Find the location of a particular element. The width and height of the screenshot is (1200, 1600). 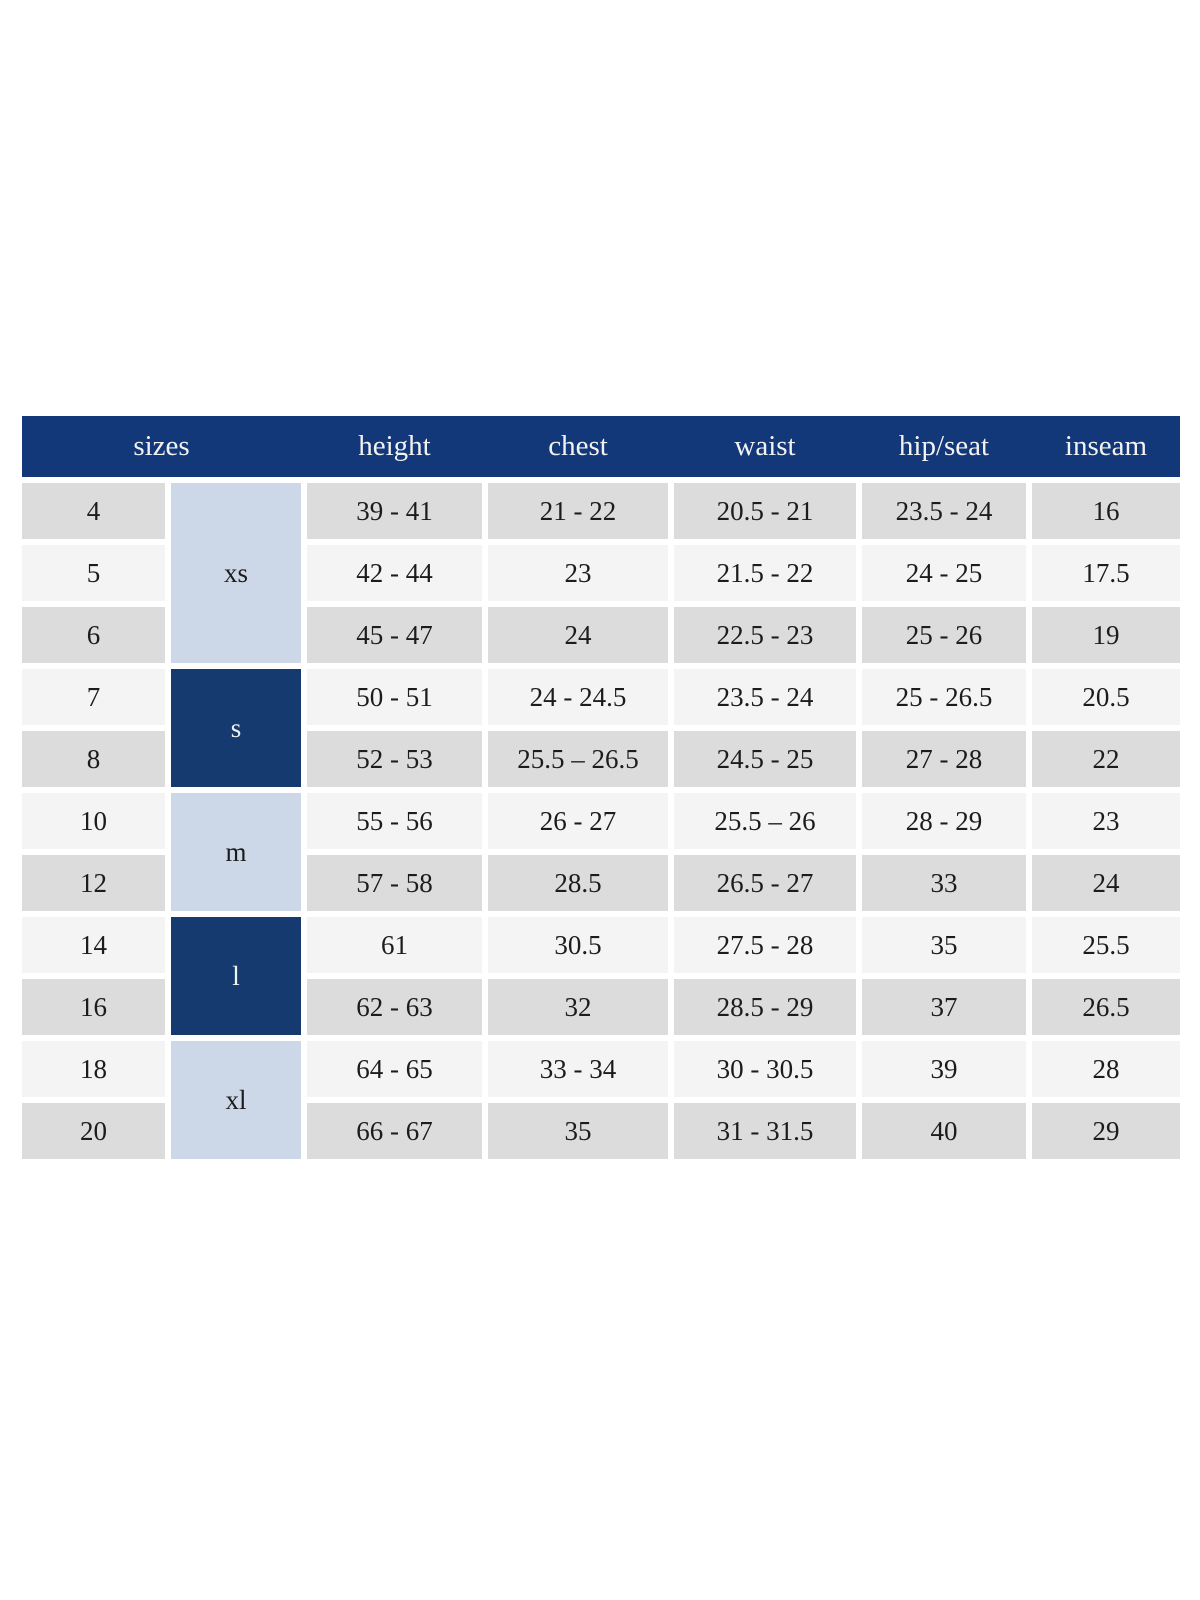

cell-waist: 26.5 - 27 is located at coordinates (765, 883).